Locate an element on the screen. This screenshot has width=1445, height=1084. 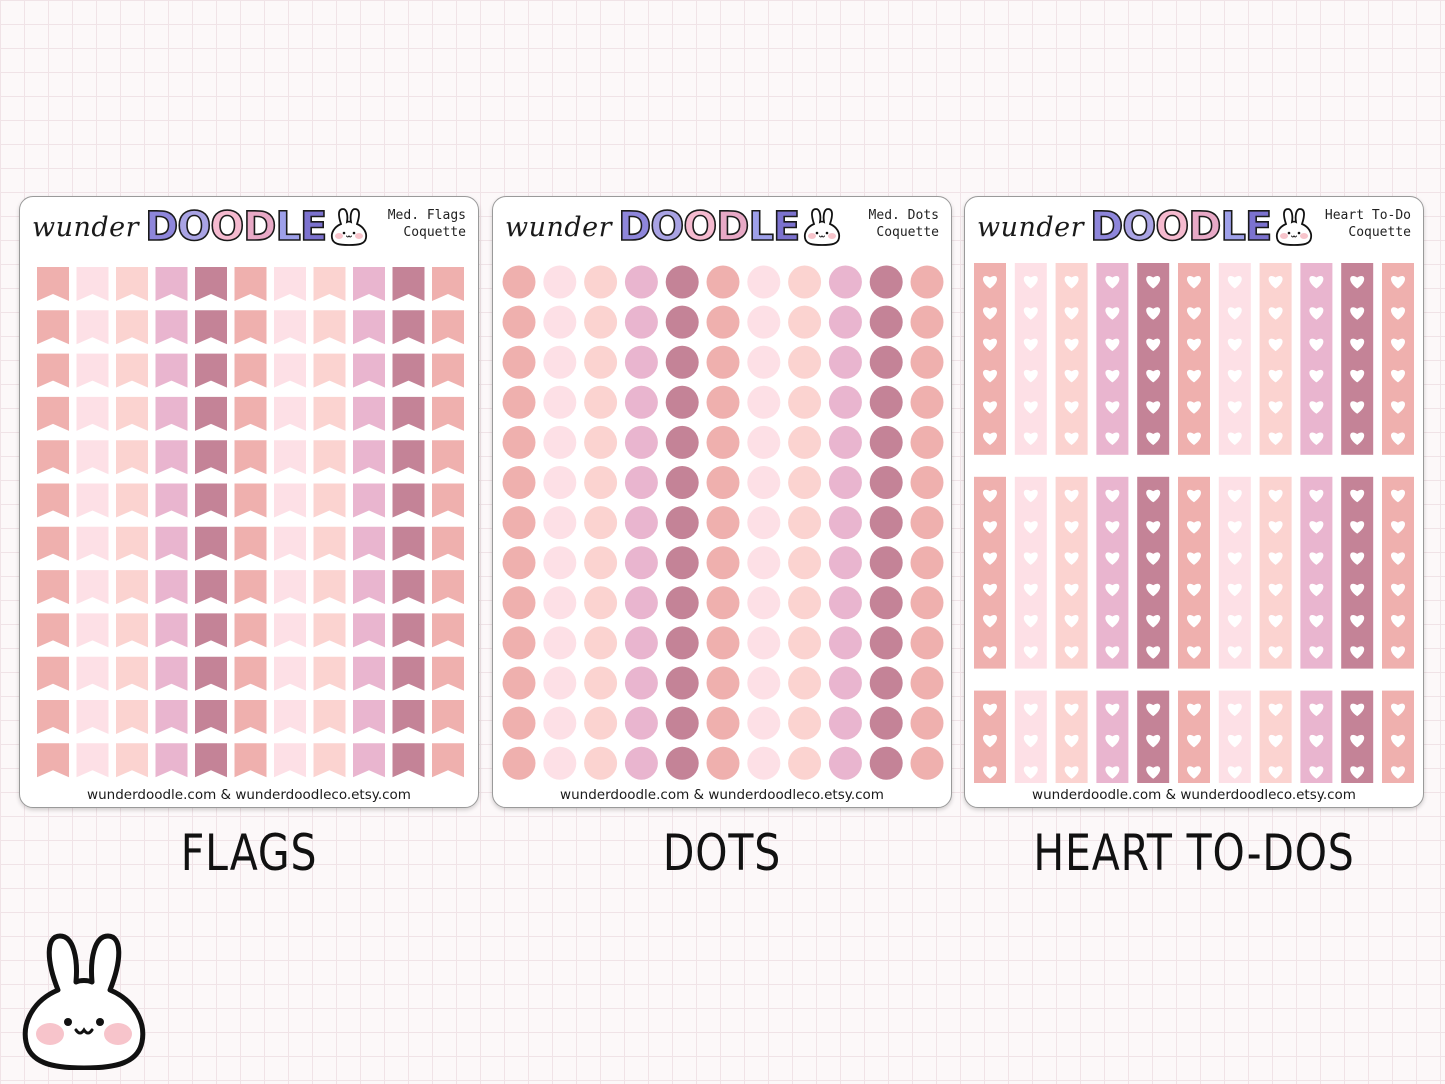
sheet-caption: HEART TO-DOS is located at coordinates (1194, 853).